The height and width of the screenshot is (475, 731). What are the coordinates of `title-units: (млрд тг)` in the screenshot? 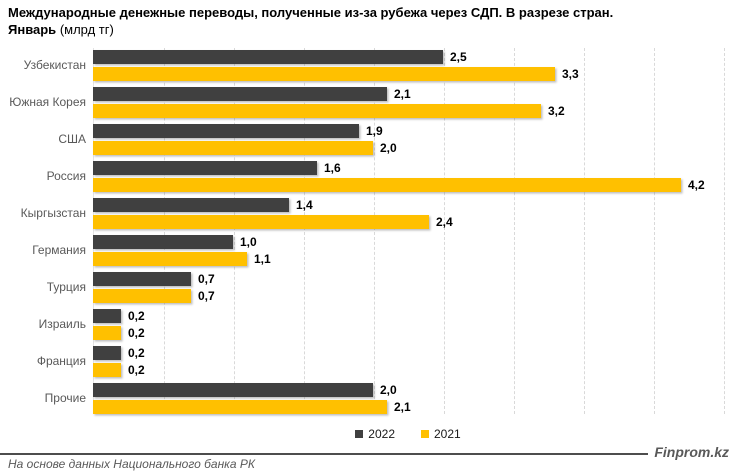 It's located at (86, 29).